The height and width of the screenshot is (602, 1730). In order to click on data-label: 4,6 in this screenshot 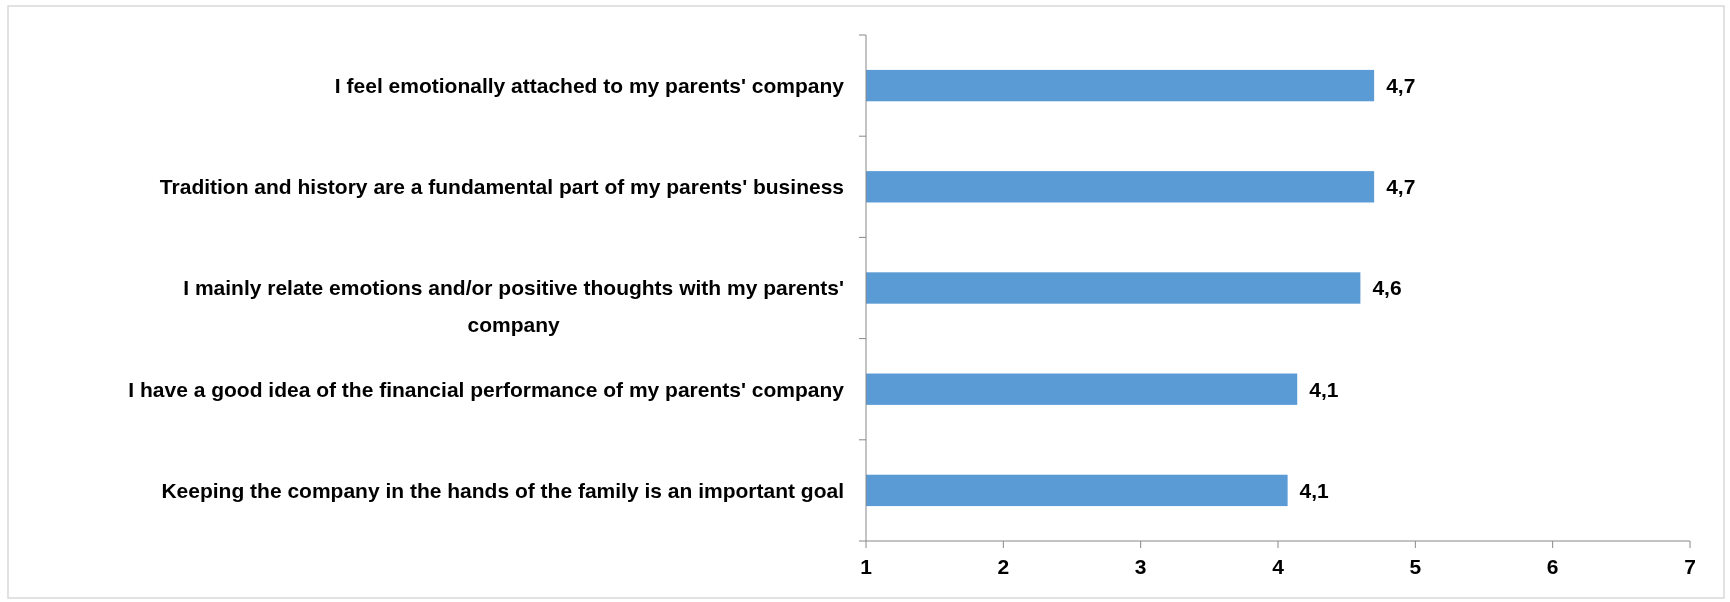, I will do `click(1387, 288)`.